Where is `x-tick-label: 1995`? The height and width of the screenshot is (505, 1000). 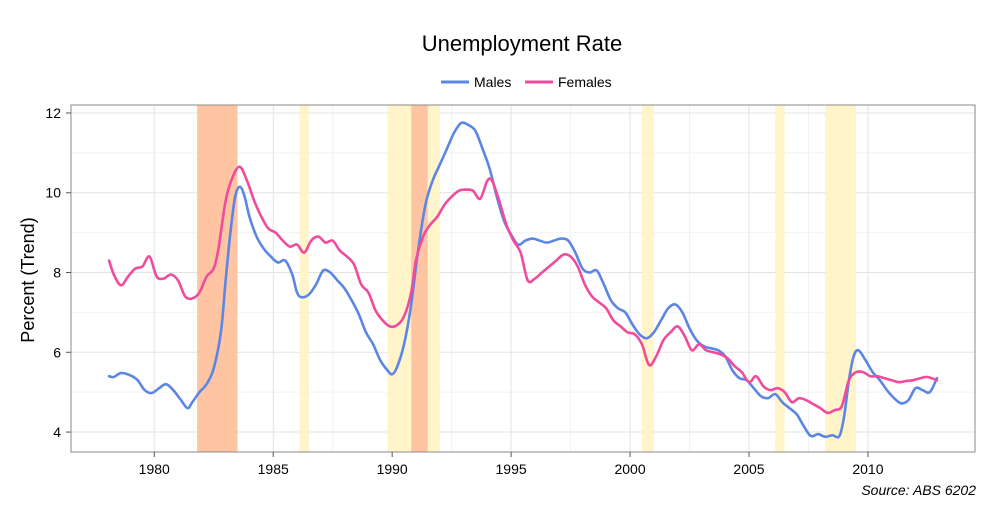
x-tick-label: 1995 is located at coordinates (511, 469).